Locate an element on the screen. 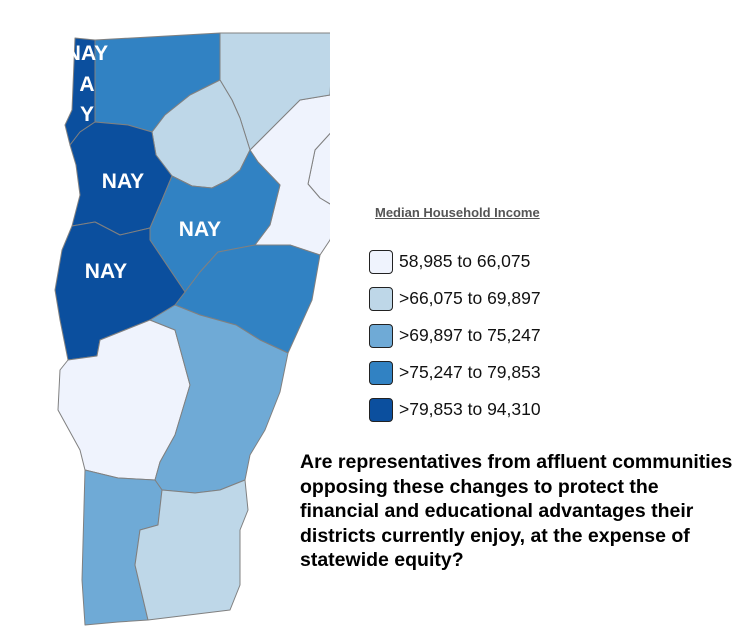 This screenshot has height=628, width=744. nay-label-grand-isle-2: A is located at coordinates (86, 84).